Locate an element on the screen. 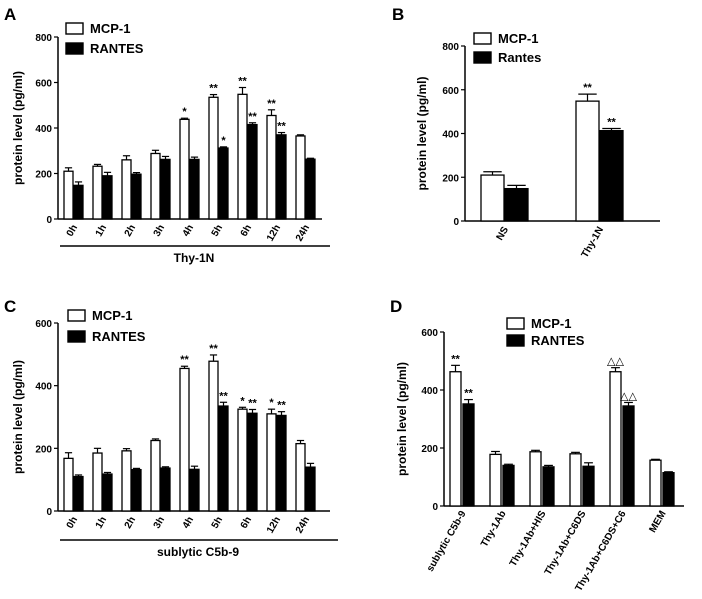  x-tick-label: MEM is located at coordinates (657, 522).